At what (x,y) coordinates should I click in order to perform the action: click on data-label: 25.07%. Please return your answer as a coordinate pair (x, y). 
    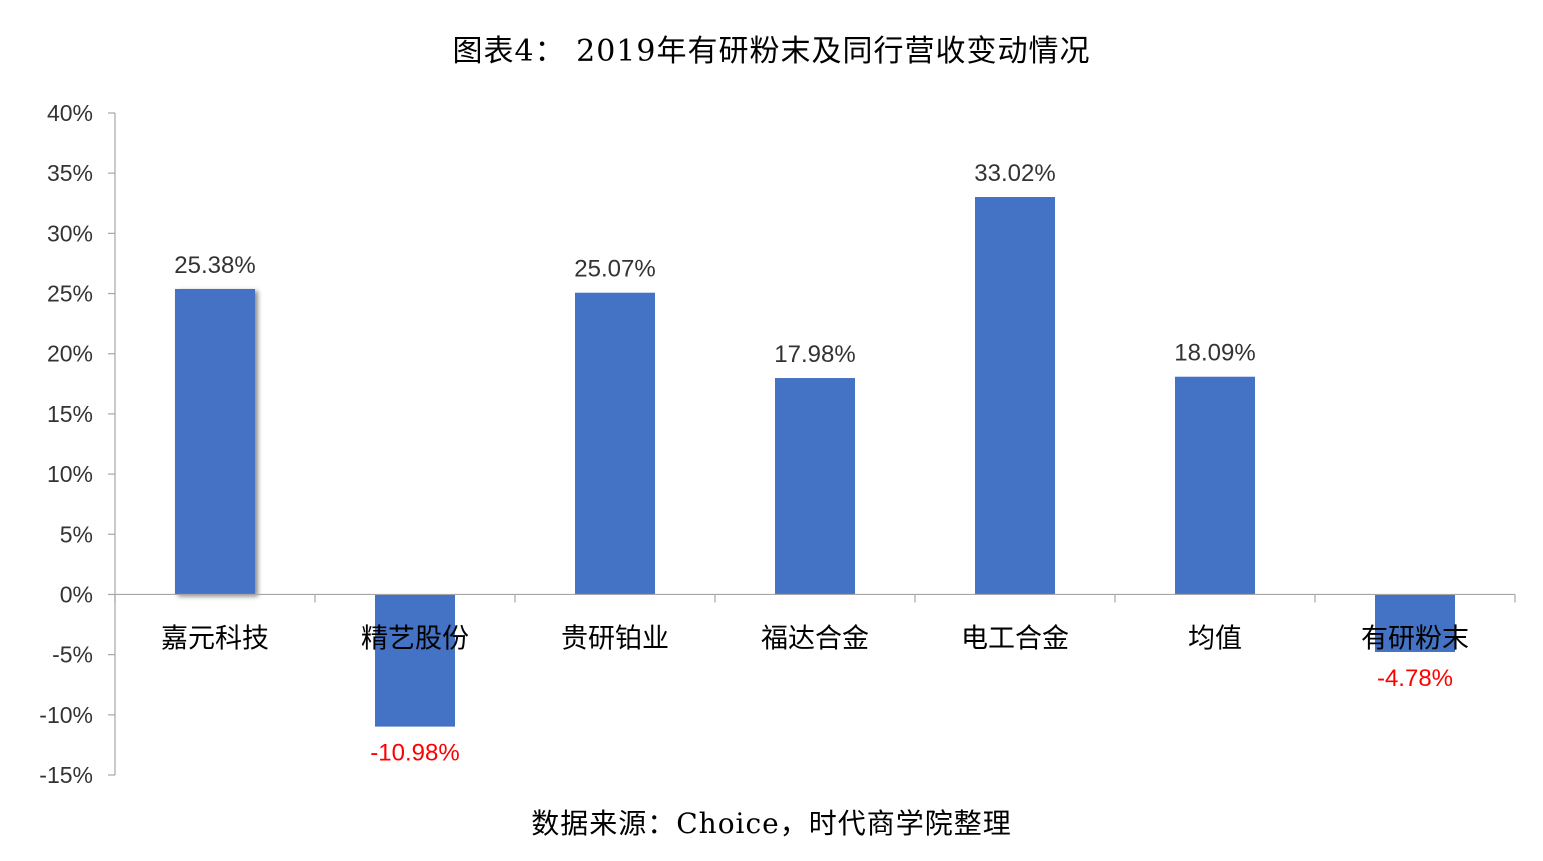
    Looking at the image, I should click on (614, 269).